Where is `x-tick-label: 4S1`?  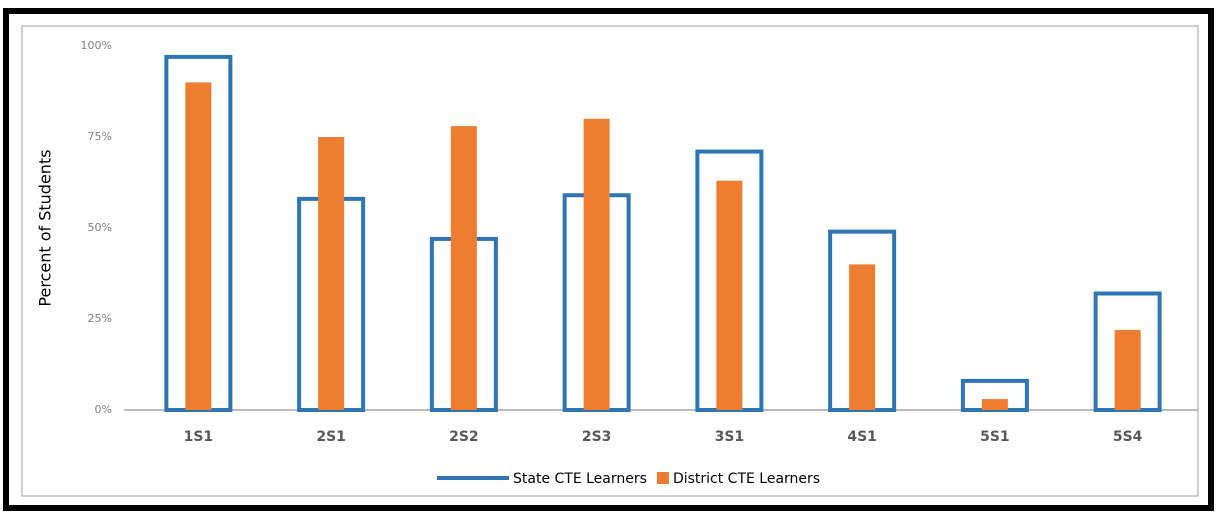
x-tick-label: 4S1 is located at coordinates (862, 437).